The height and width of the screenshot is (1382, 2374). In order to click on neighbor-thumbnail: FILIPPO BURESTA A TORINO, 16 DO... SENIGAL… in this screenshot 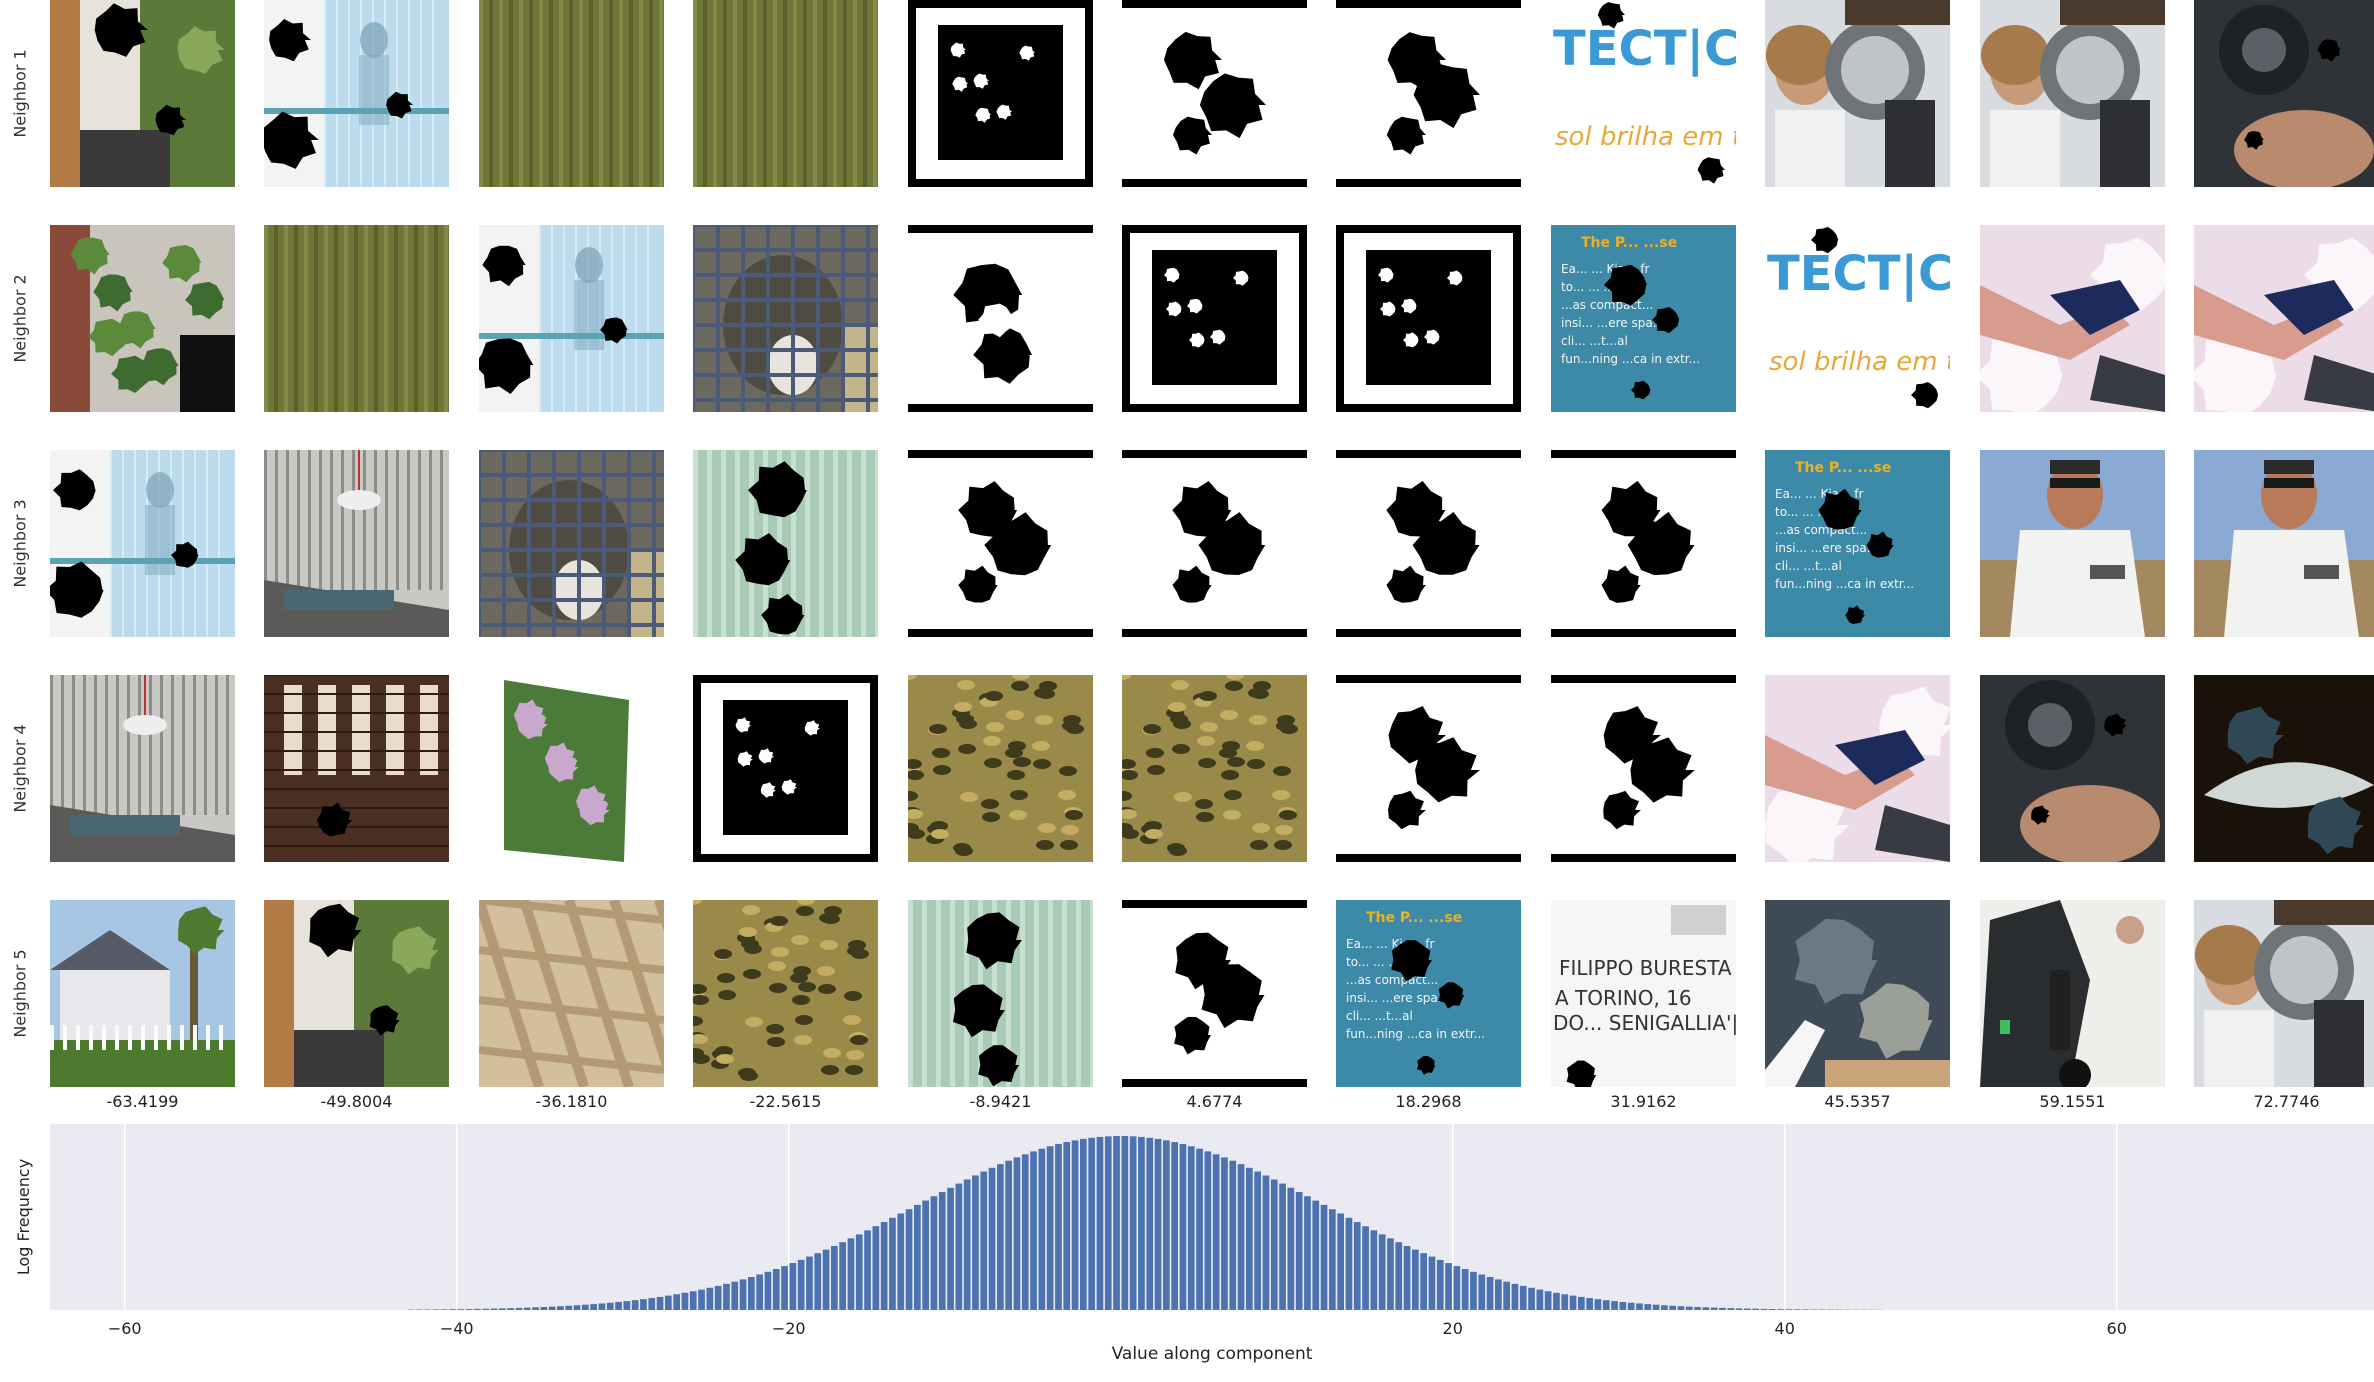, I will do `click(1643, 993)`.